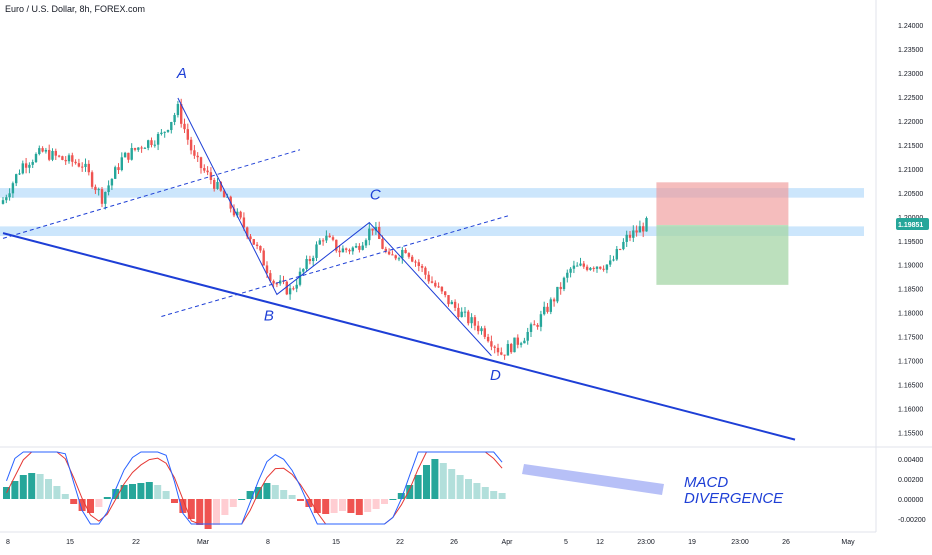 This screenshot has height=555, width=932. I want to click on upper-channel-line, so click(151, 194).